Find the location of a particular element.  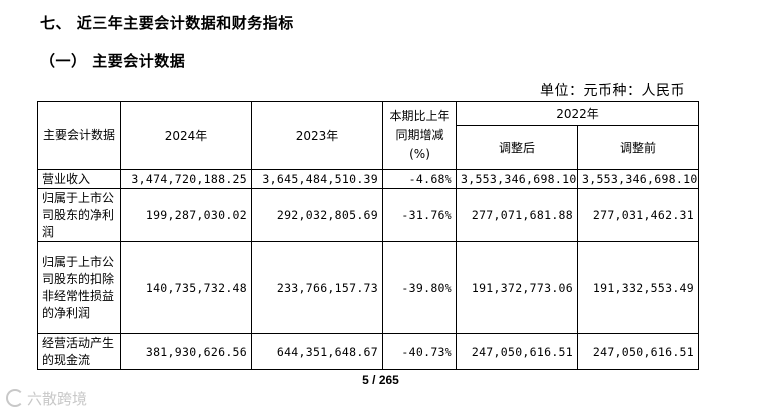

section-heading: 七、 近三年主要会计数据和财务指标 is located at coordinates (167, 23).